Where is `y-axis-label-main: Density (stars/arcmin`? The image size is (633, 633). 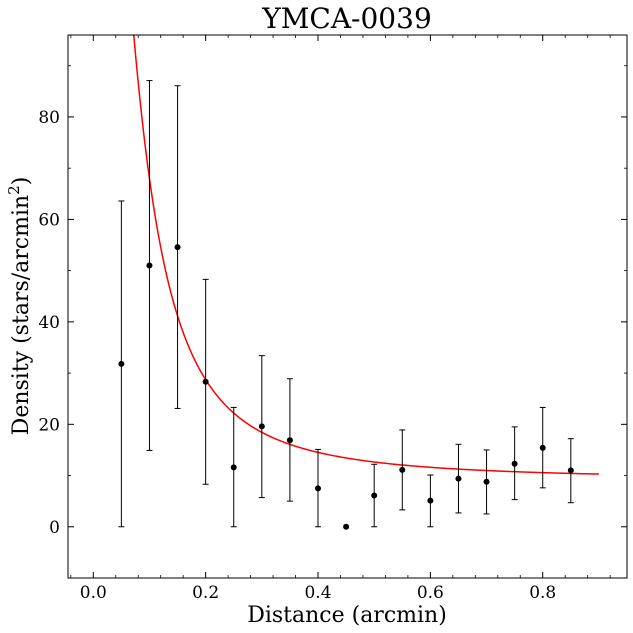 y-axis-label-main: Density (stars/arcmin is located at coordinates (21, 315).